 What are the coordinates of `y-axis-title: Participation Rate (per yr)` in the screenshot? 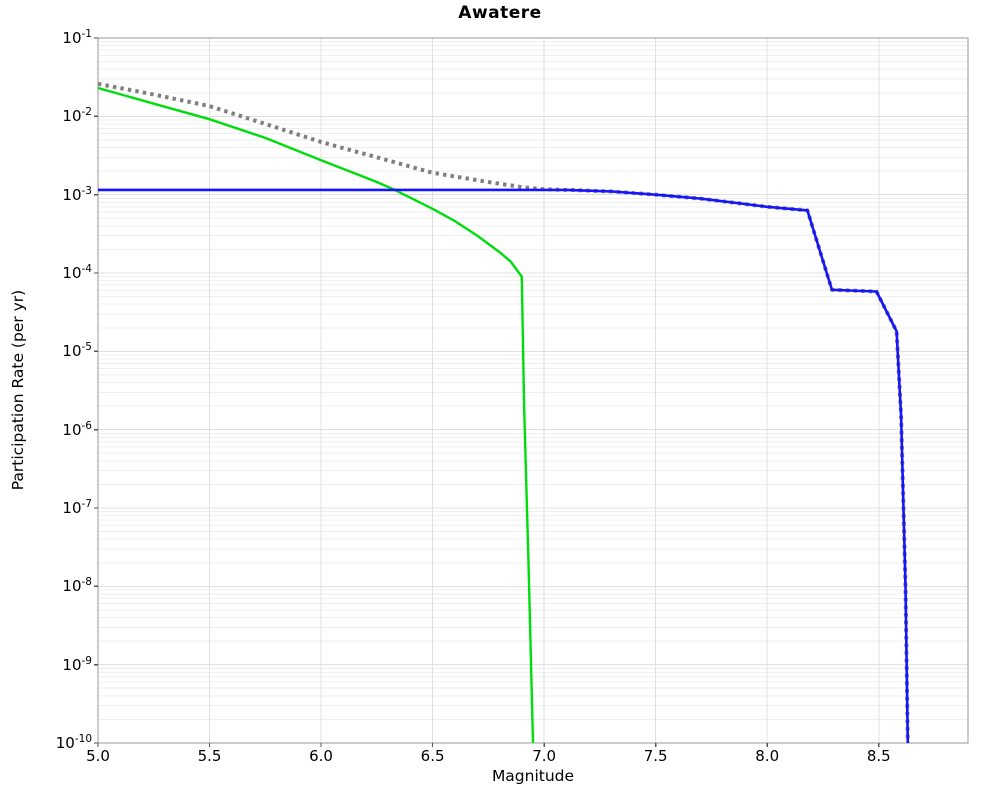 It's located at (18, 390).